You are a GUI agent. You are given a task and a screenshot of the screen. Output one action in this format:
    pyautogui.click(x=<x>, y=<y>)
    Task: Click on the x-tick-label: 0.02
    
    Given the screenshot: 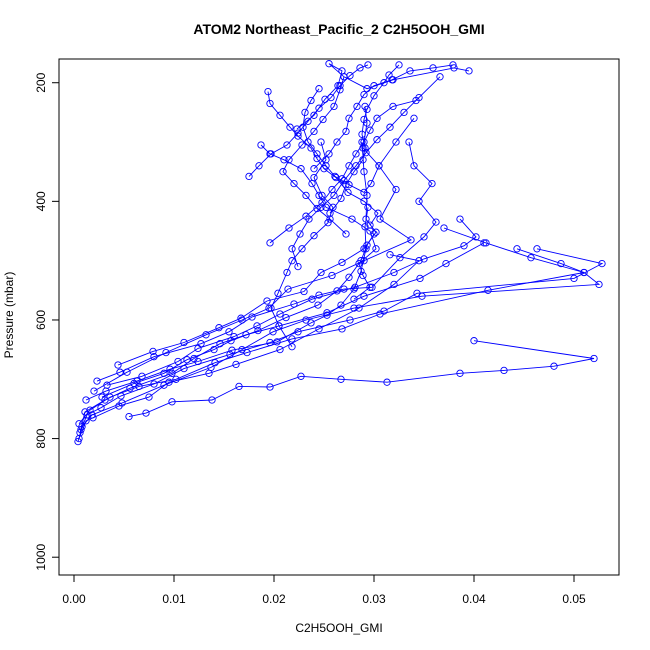 What is the action you would take?
    pyautogui.click(x=274, y=599)
    